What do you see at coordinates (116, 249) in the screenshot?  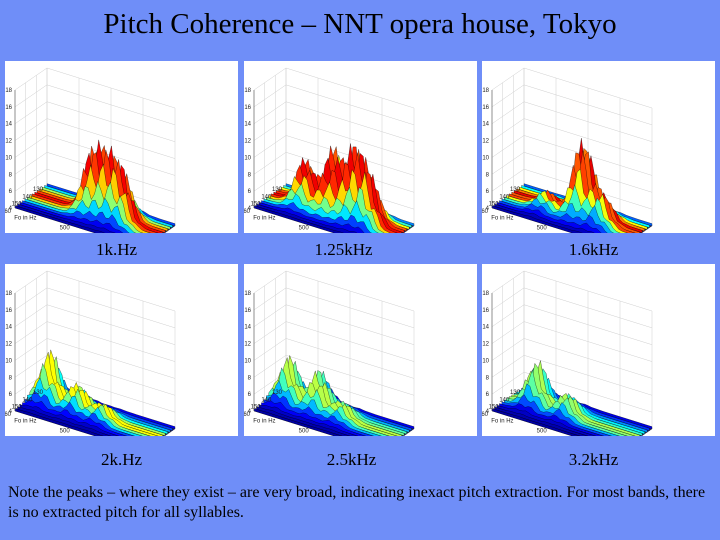 I see `plot-caption: 1k.Hz` at bounding box center [116, 249].